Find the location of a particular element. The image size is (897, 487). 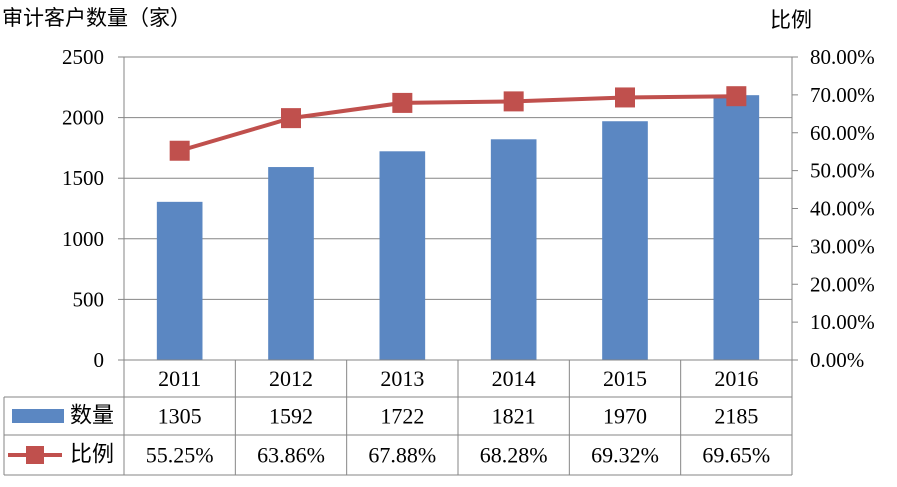

legend-bar-label: 数量 is located at coordinates (92, 416).